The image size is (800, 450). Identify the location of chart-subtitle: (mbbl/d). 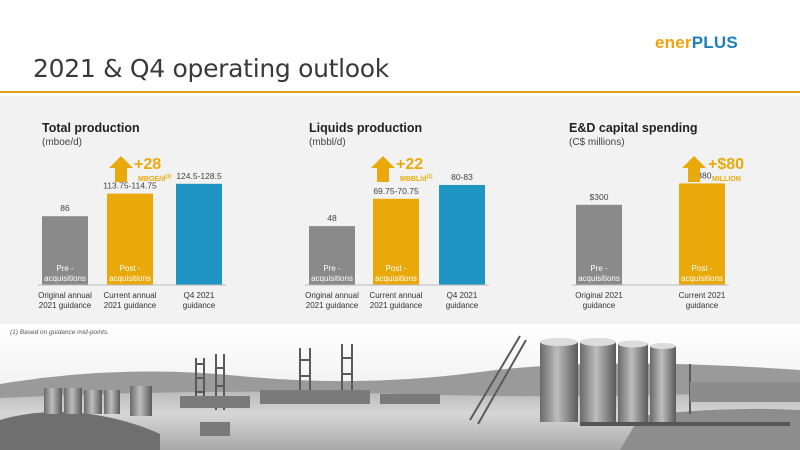
(327, 142).